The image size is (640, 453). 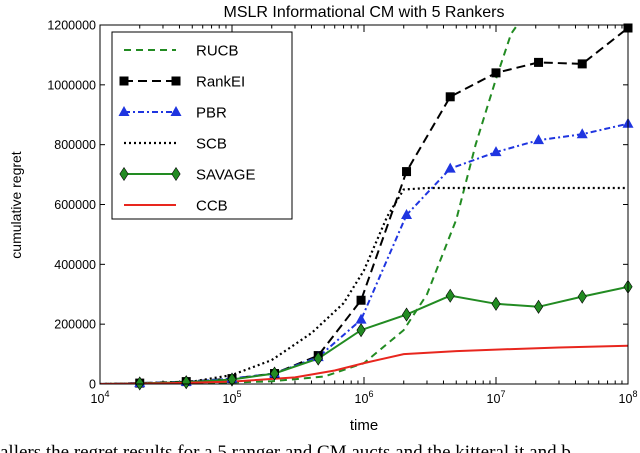 What do you see at coordinates (75, 325) in the screenshot?
I see `y-tick-label: 200000` at bounding box center [75, 325].